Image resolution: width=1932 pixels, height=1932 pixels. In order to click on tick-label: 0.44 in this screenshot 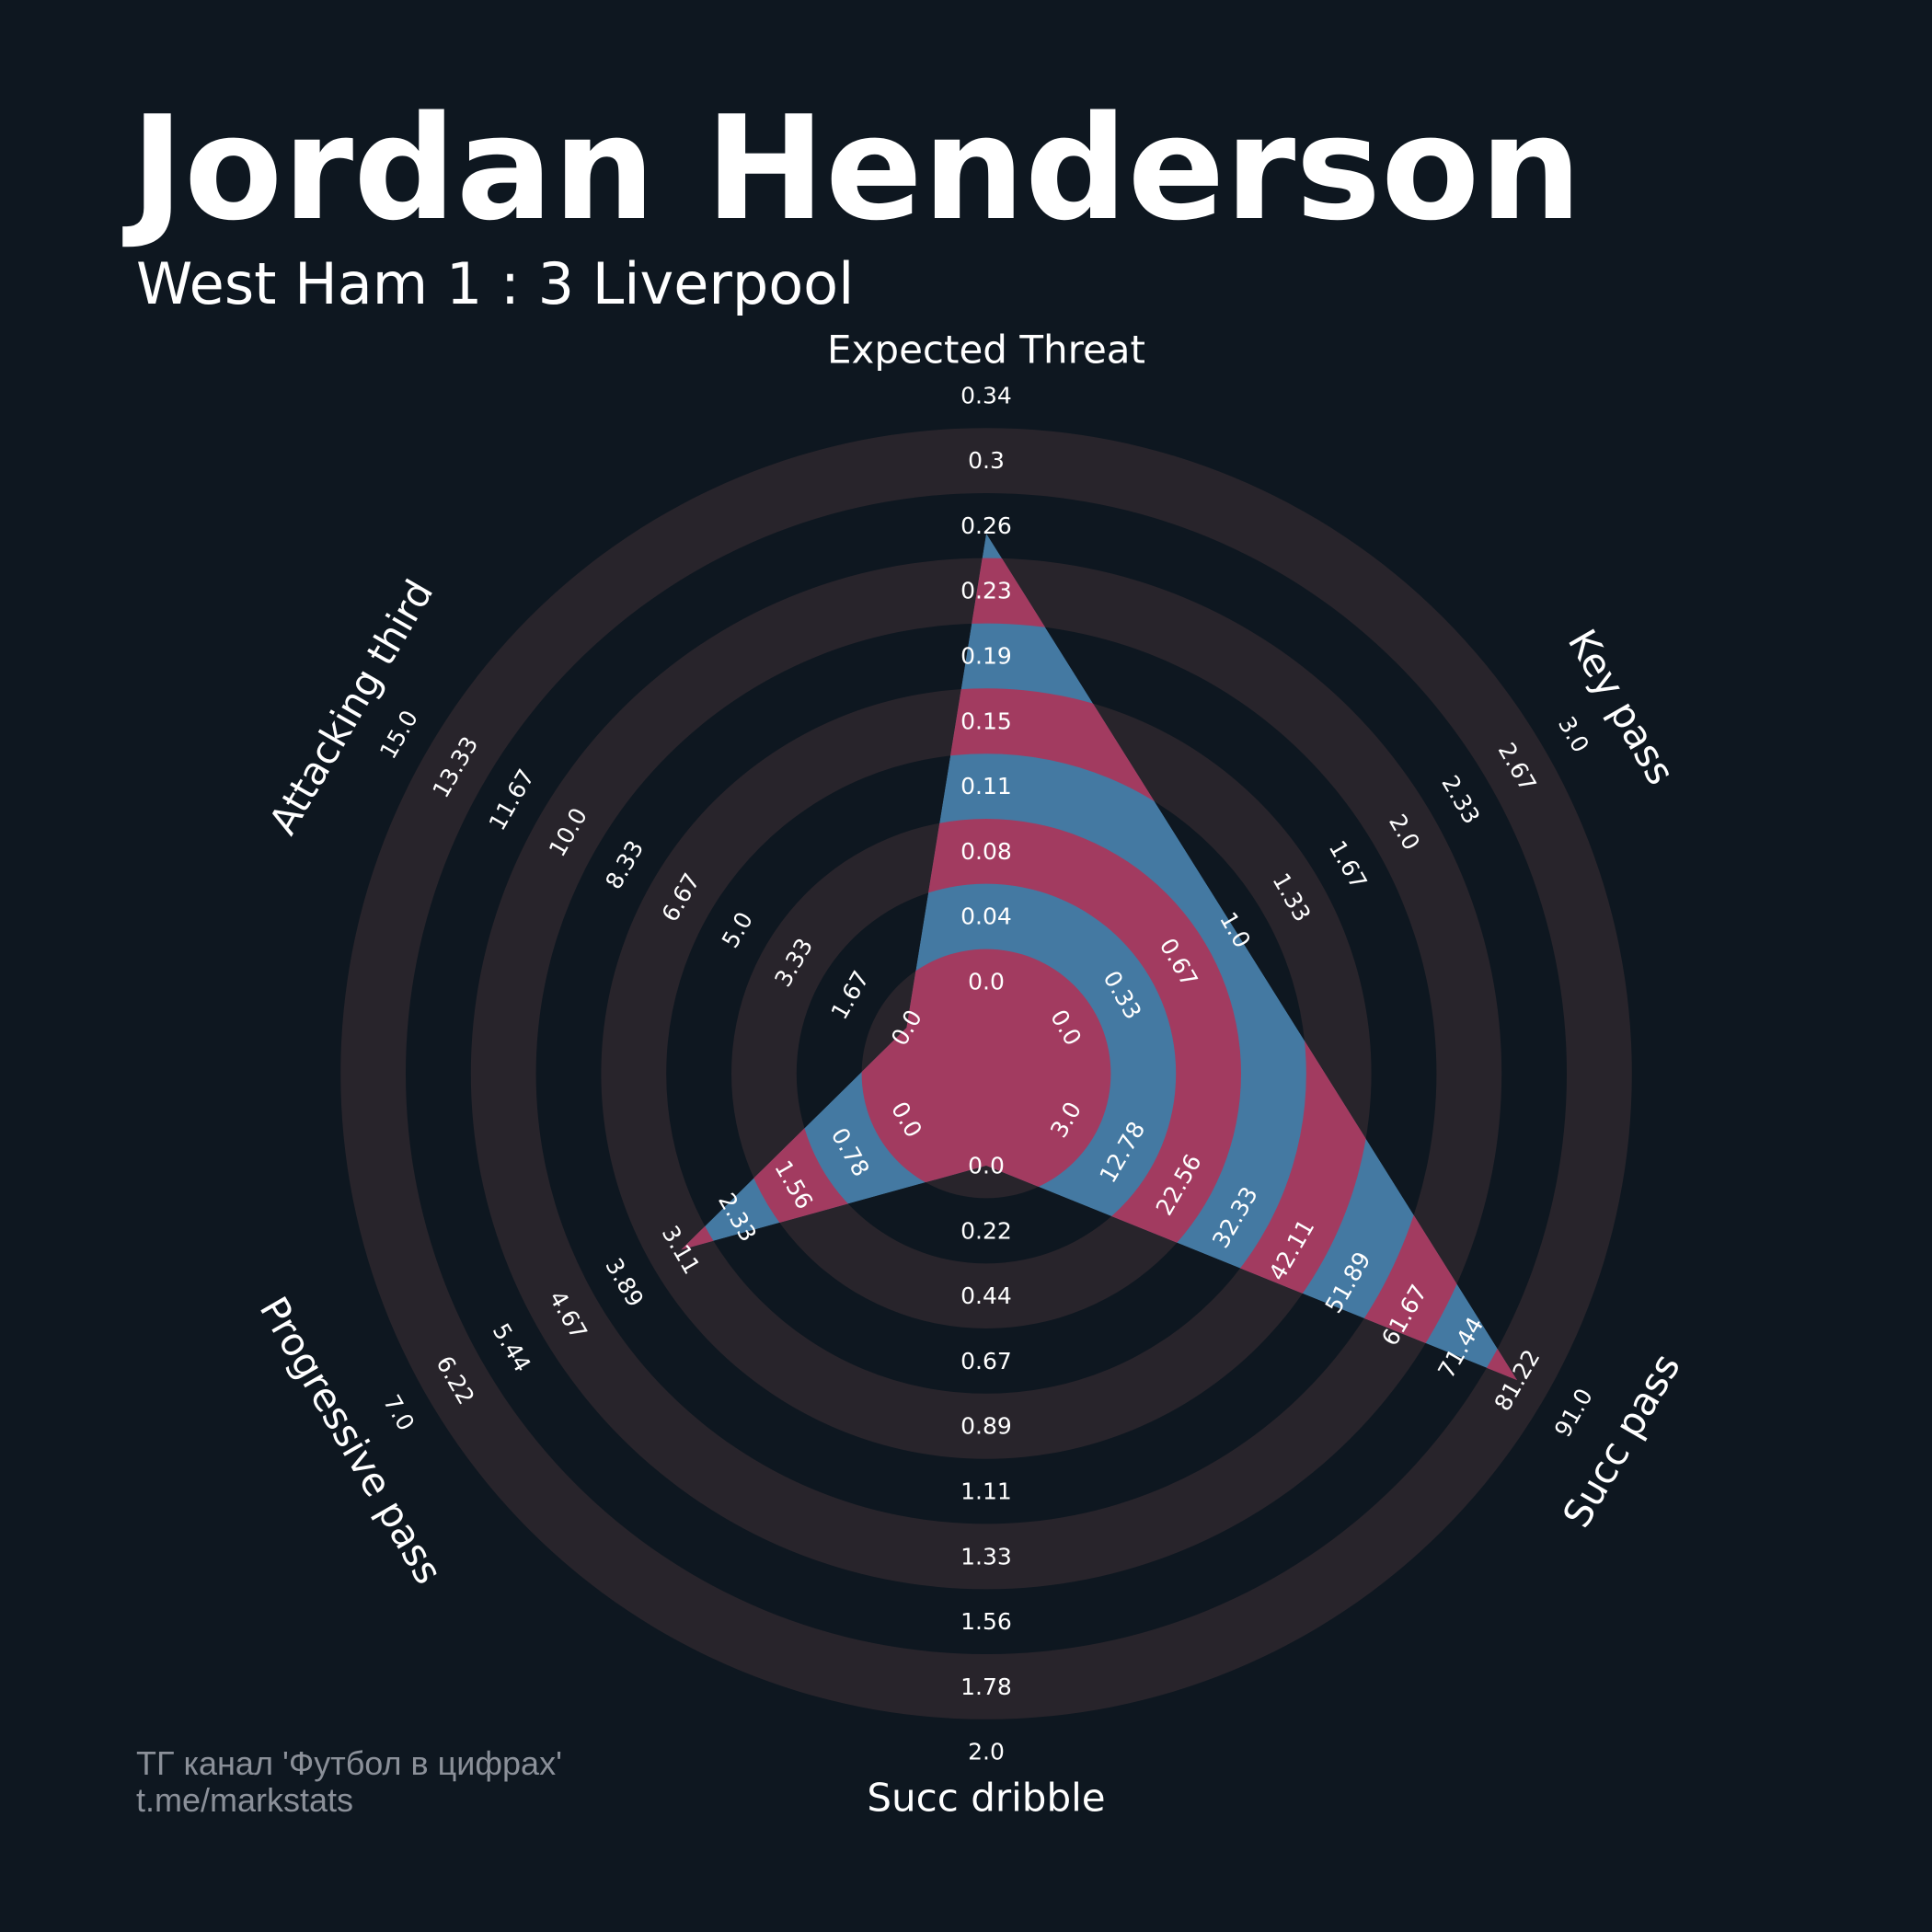, I will do `click(986, 1295)`.